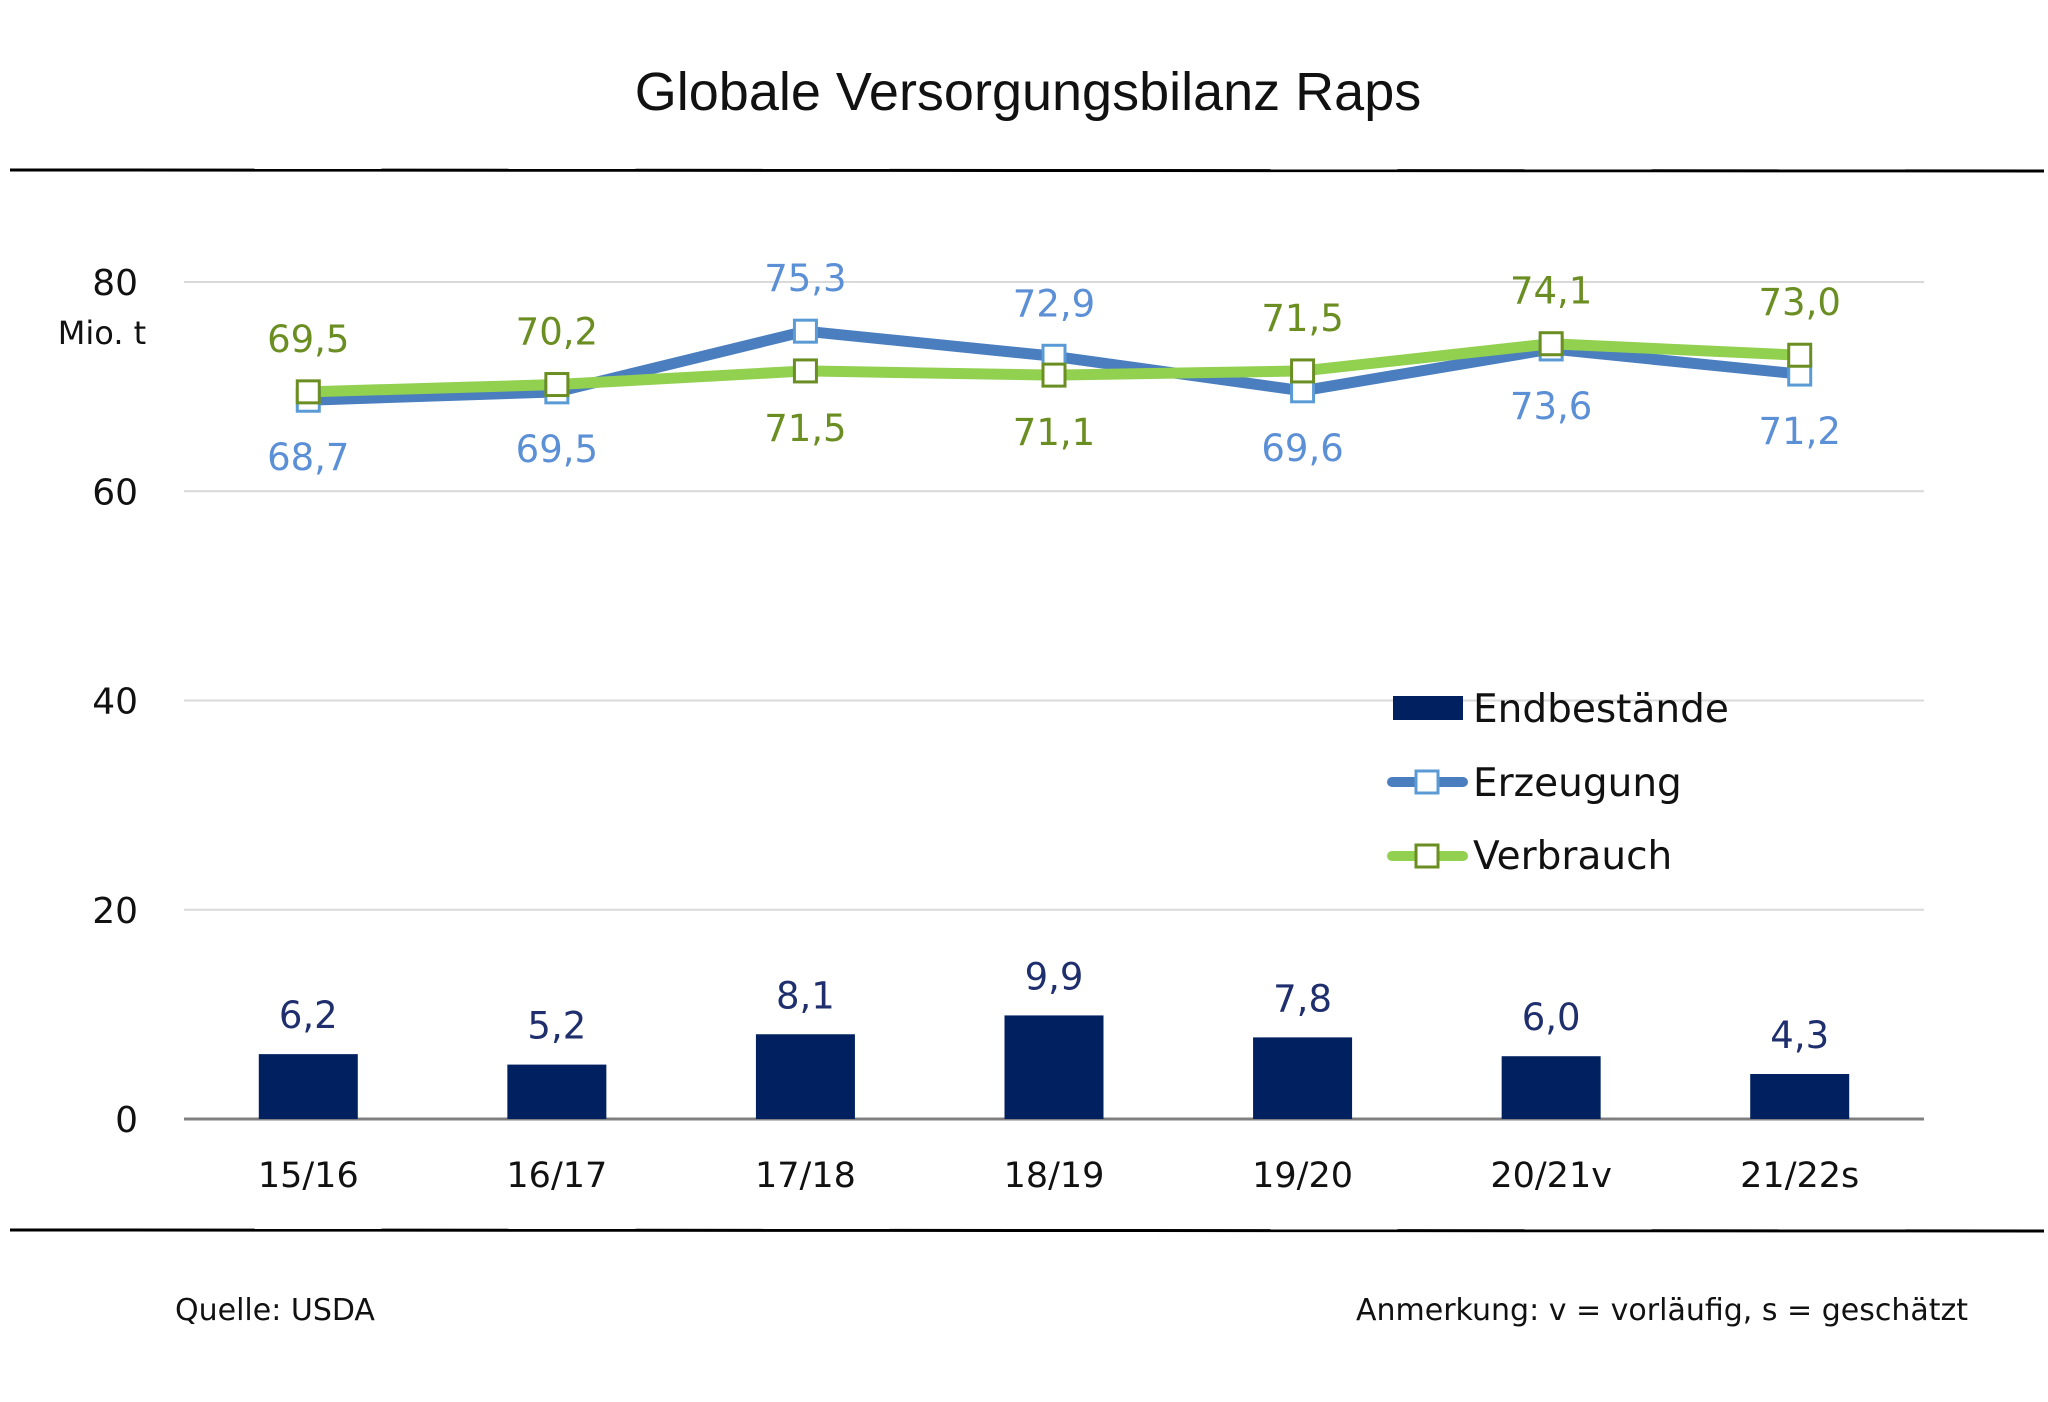 This screenshot has width=2048, height=1402. Describe the element at coordinates (1800, 431) in the screenshot. I see `data-label-erzeugung: 71,2` at that location.